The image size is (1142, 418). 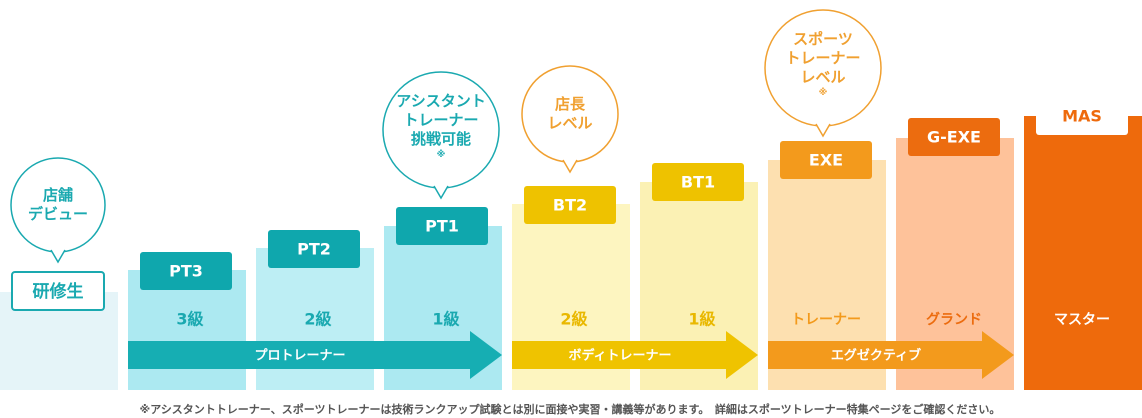 I want to click on bubble-text: スポーツ, so click(x=823, y=39).